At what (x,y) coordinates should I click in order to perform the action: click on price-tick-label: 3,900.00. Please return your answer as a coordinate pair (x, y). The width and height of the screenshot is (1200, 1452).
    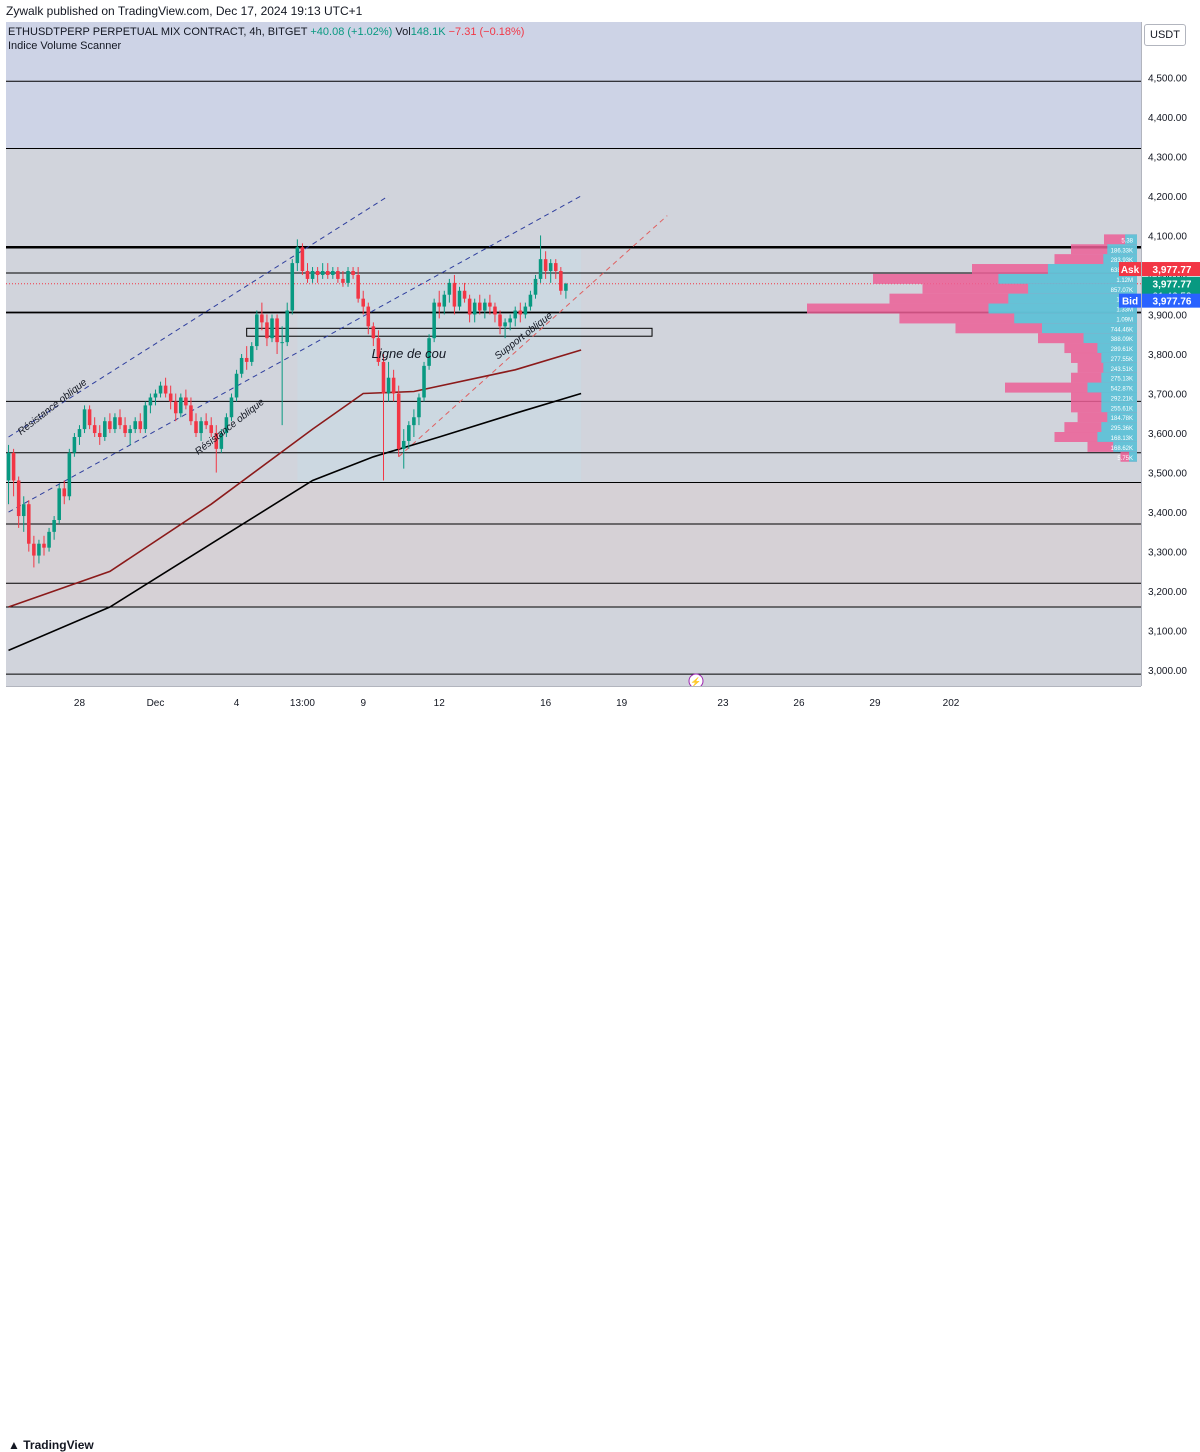
    Looking at the image, I should click on (1167, 315).